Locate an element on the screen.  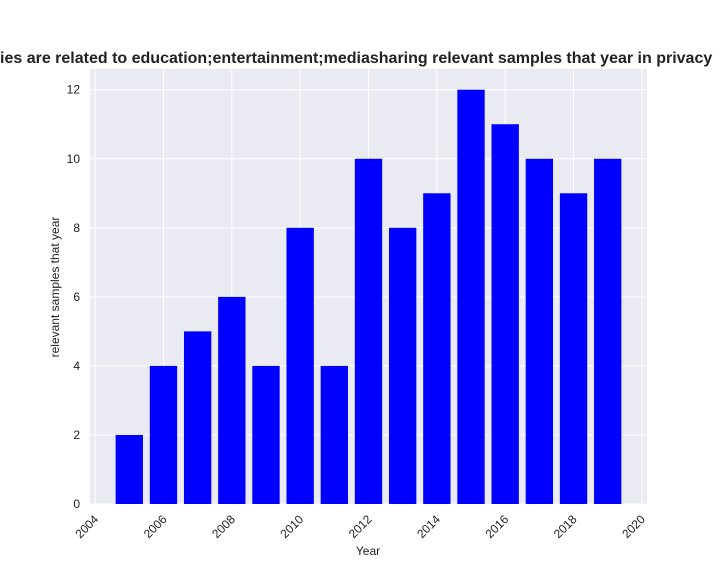
x-tick-label: 2010 is located at coordinates (291, 526).